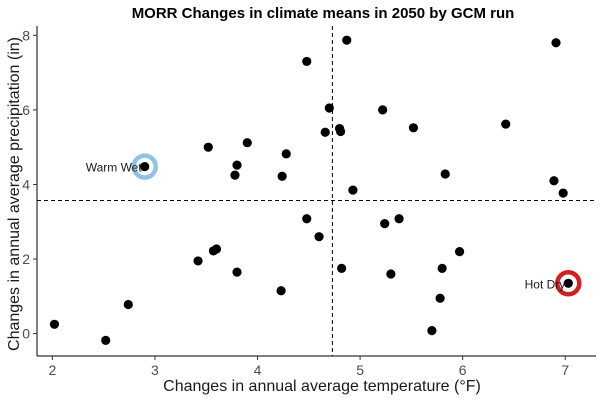 The height and width of the screenshot is (400, 600). Describe the element at coordinates (463, 370) in the screenshot. I see `x-tick-label: 6` at that location.